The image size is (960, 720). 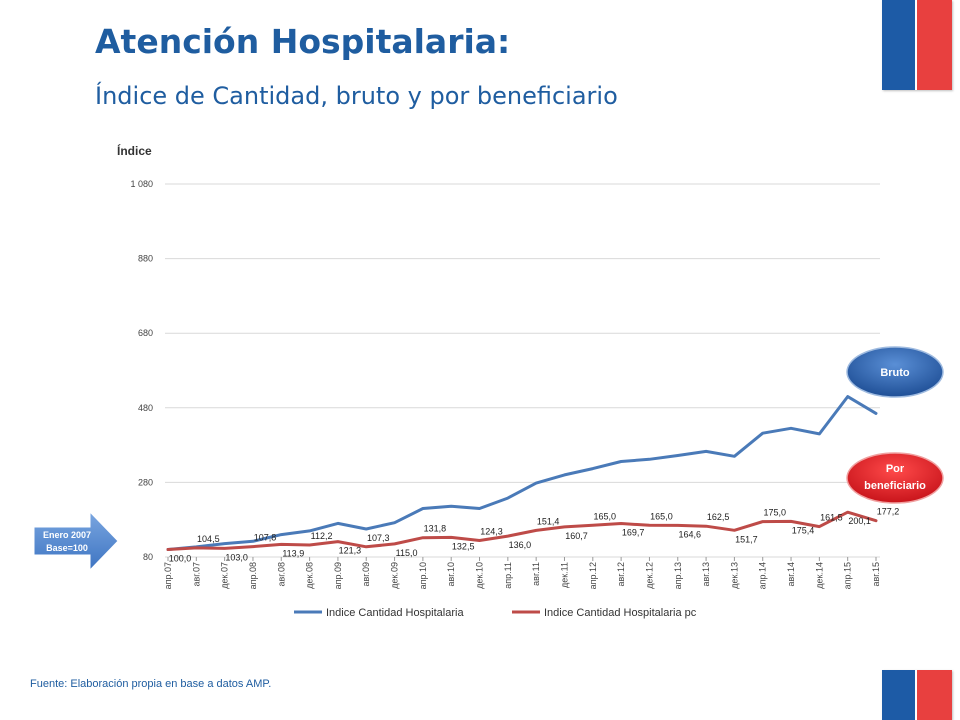 I want to click on x-tick-label: апр.13, so click(x=678, y=575).